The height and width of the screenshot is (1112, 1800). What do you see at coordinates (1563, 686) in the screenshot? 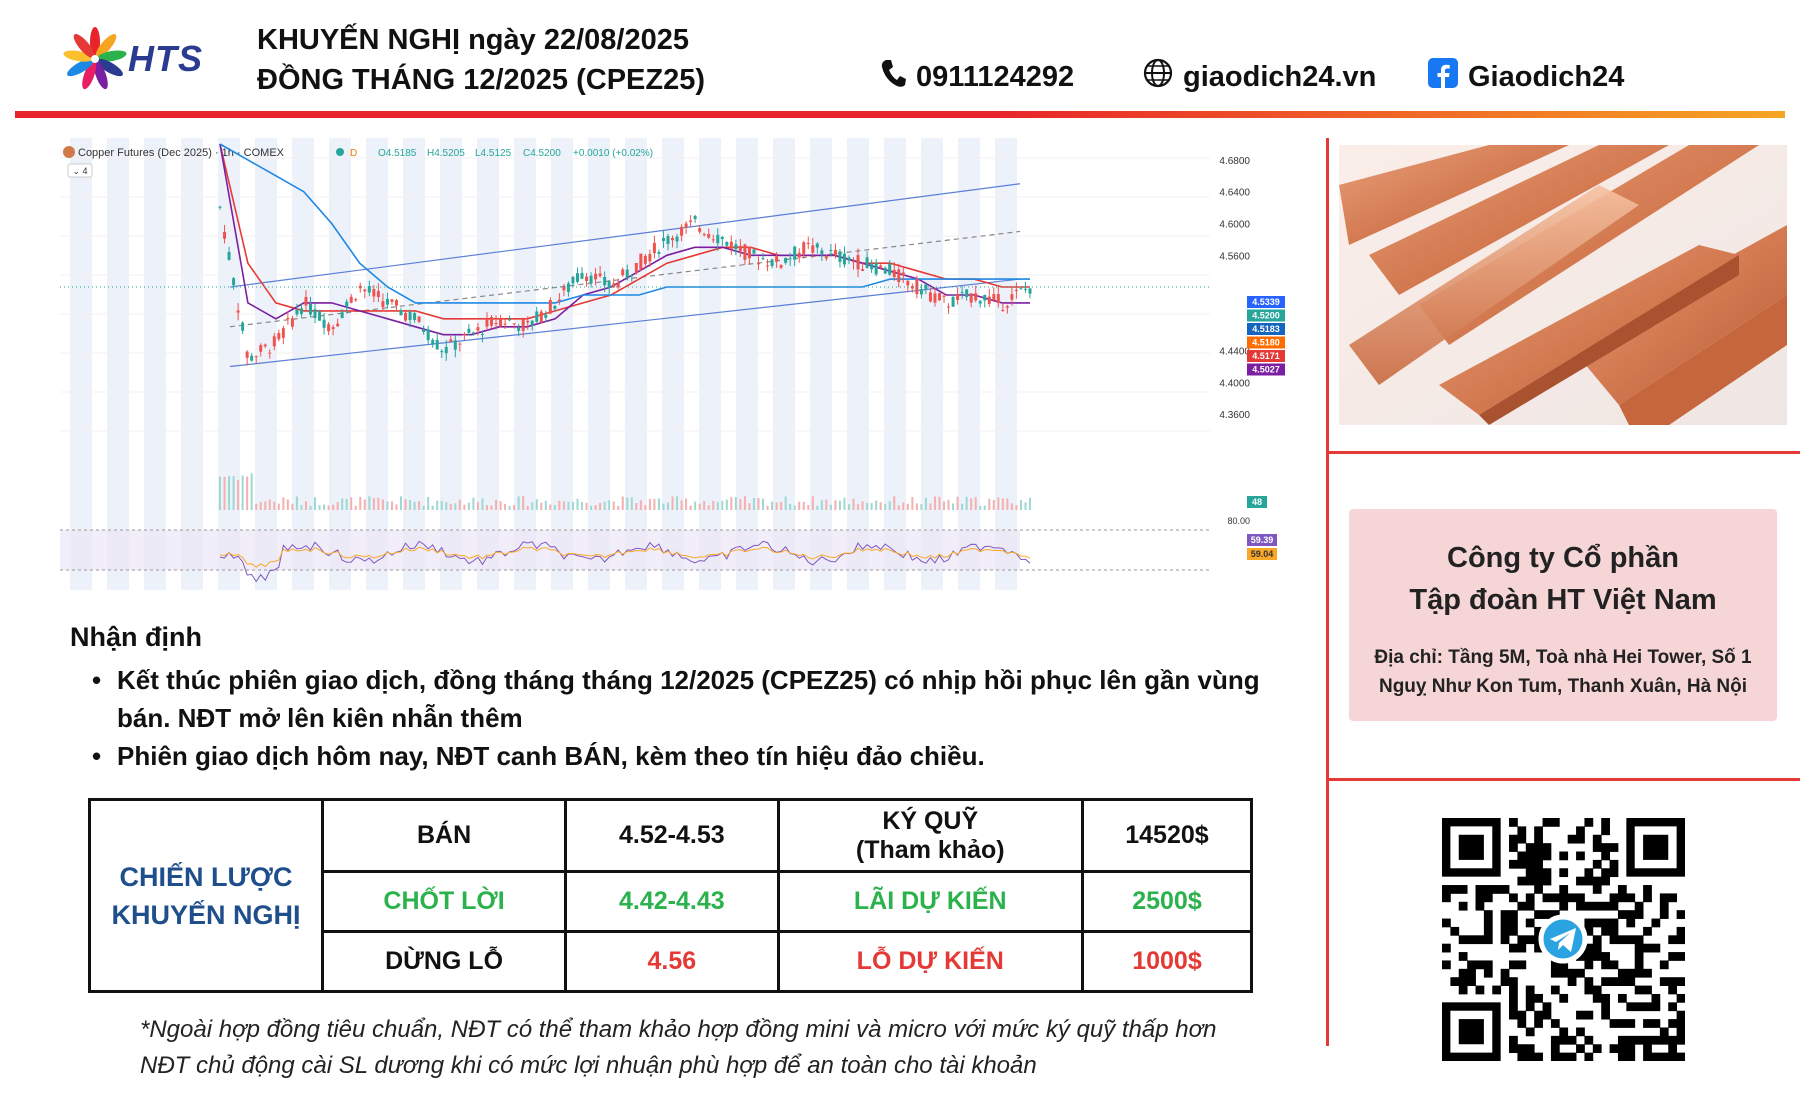
I see `address-line-2: Nguỵ Như Kon Tum, Thanh Xuân, Hà Nội` at bounding box center [1563, 686].